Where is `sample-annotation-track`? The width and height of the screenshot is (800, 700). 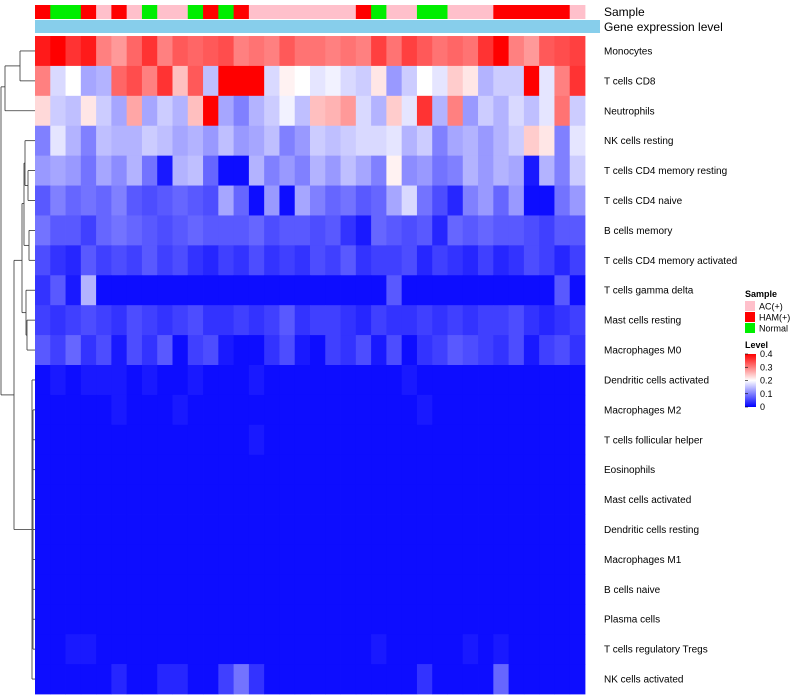
sample-annotation-track is located at coordinates (310, 12).